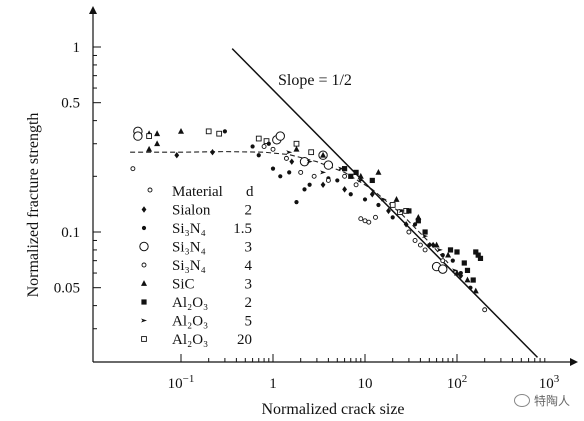  I want to click on y-tick-label: 0.5, so click(70, 104).